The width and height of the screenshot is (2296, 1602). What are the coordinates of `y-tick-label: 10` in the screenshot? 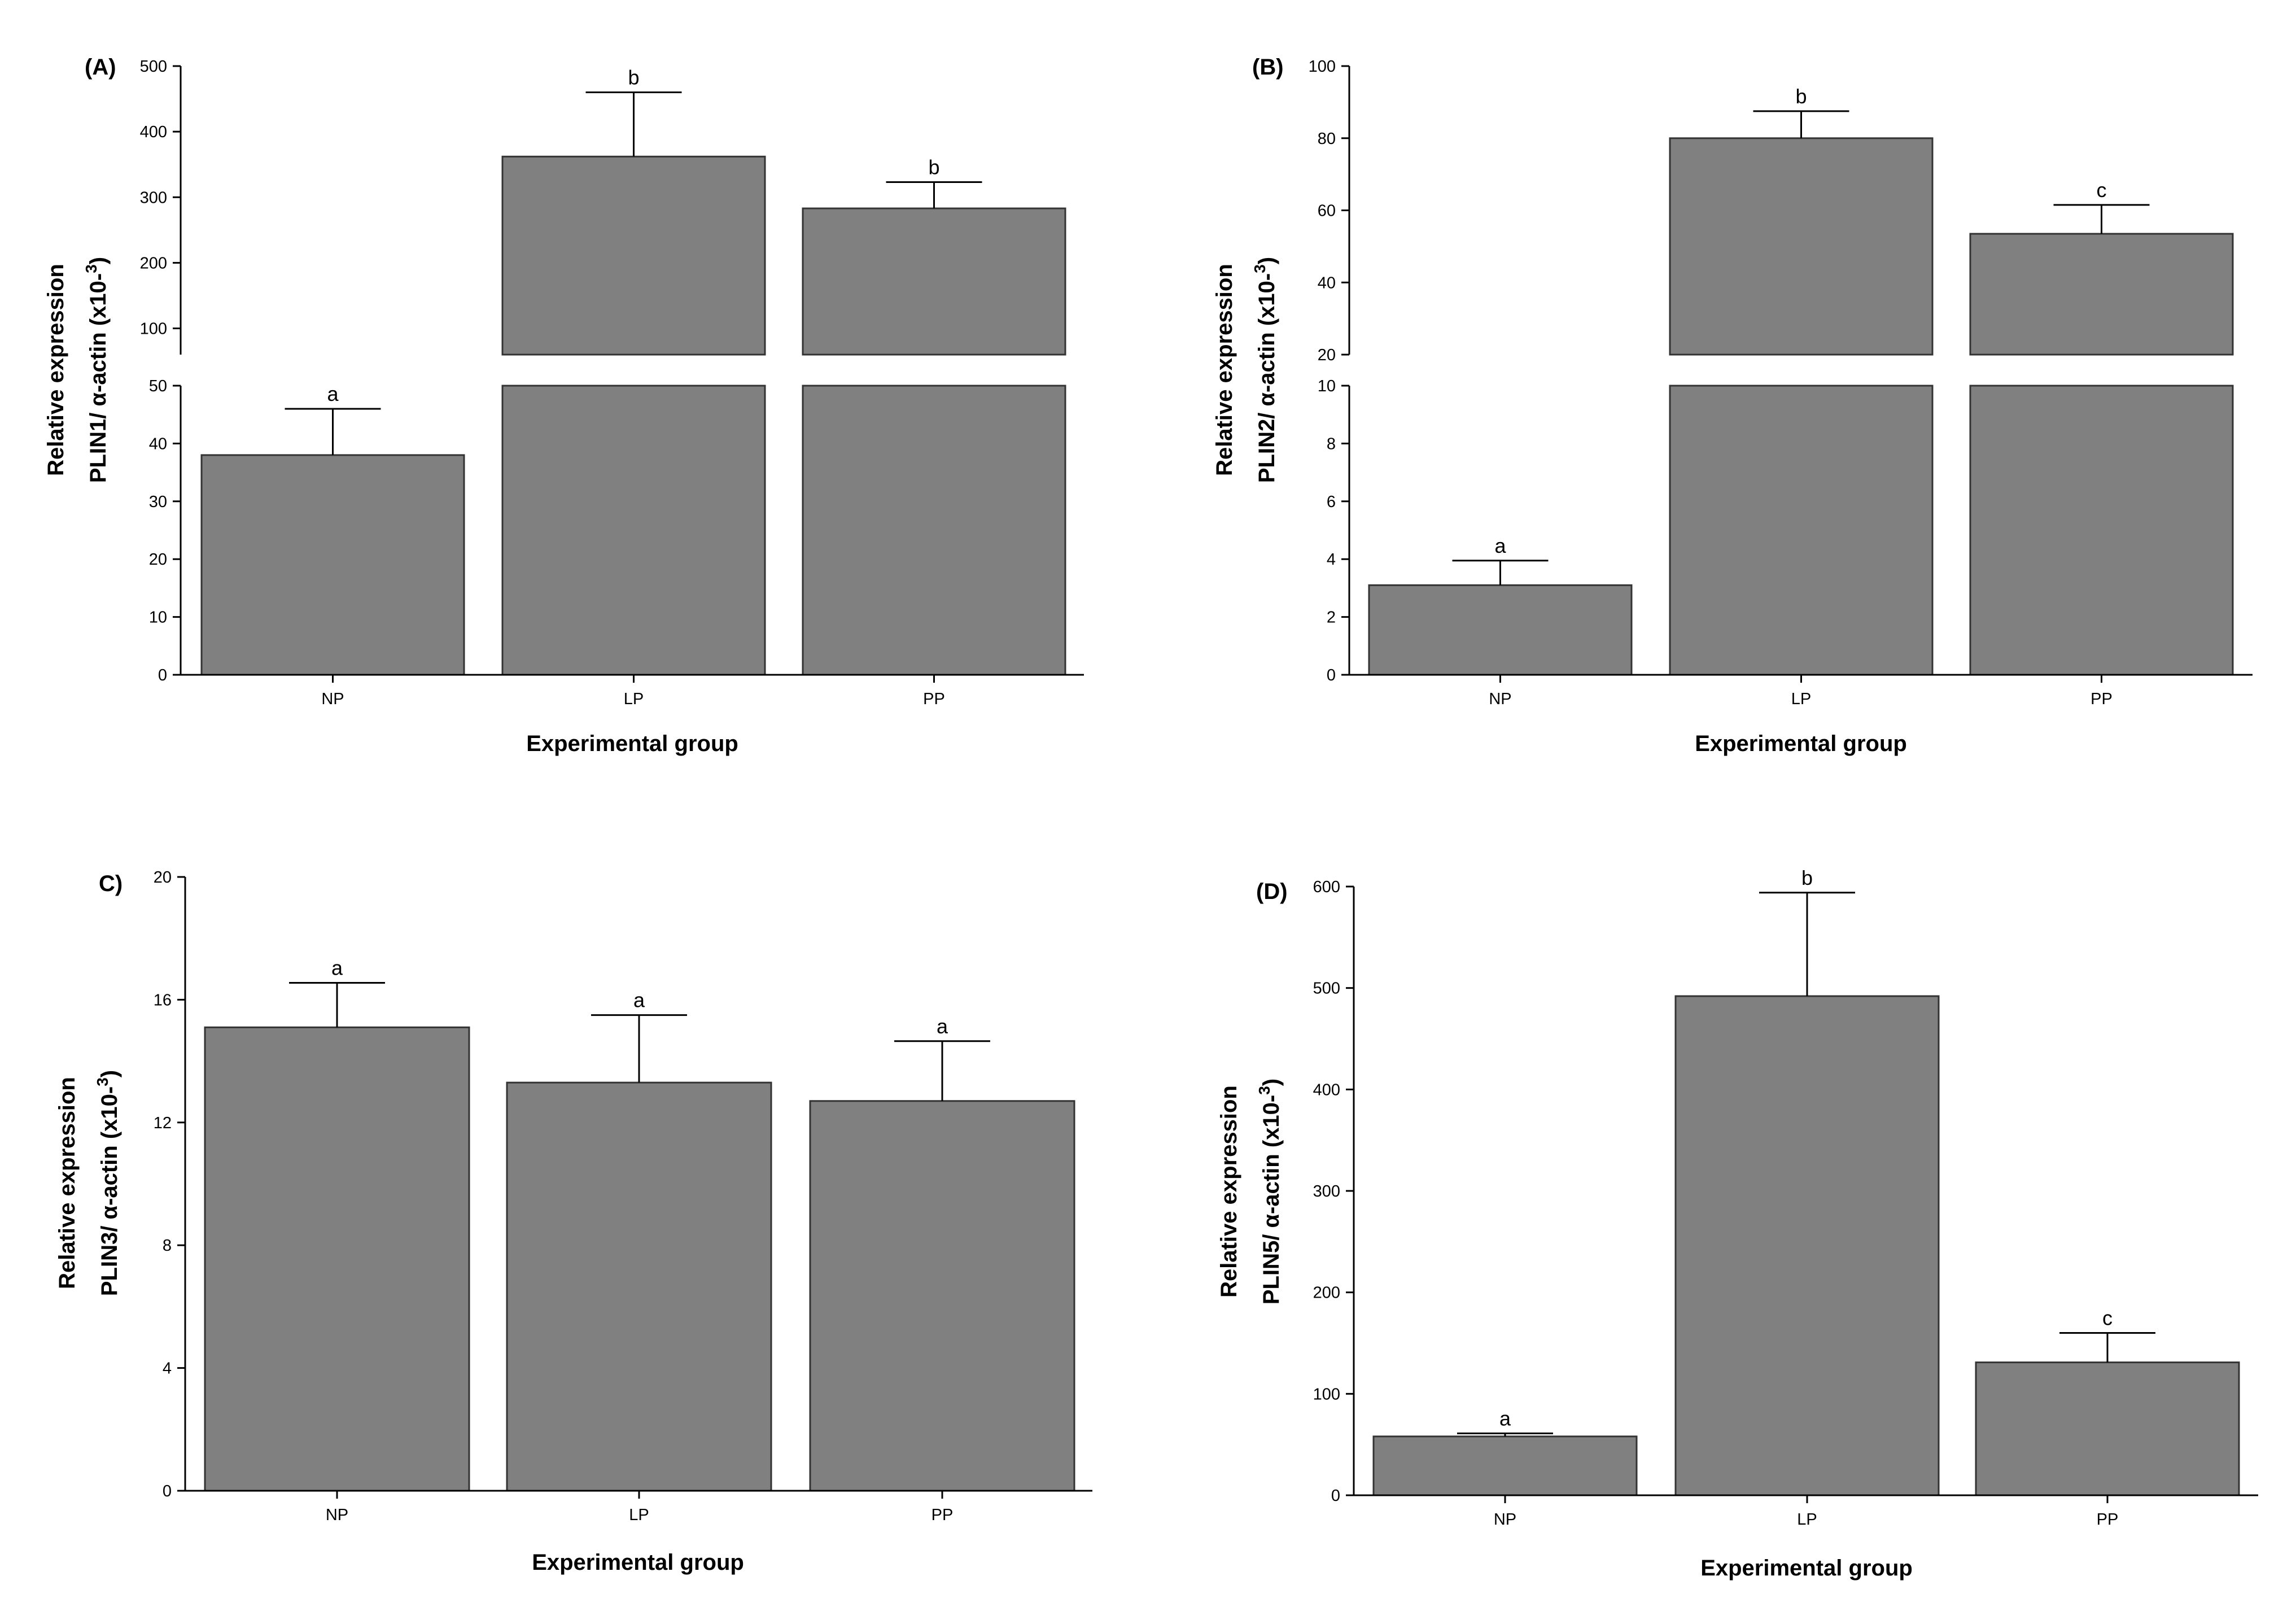 It's located at (158, 618).